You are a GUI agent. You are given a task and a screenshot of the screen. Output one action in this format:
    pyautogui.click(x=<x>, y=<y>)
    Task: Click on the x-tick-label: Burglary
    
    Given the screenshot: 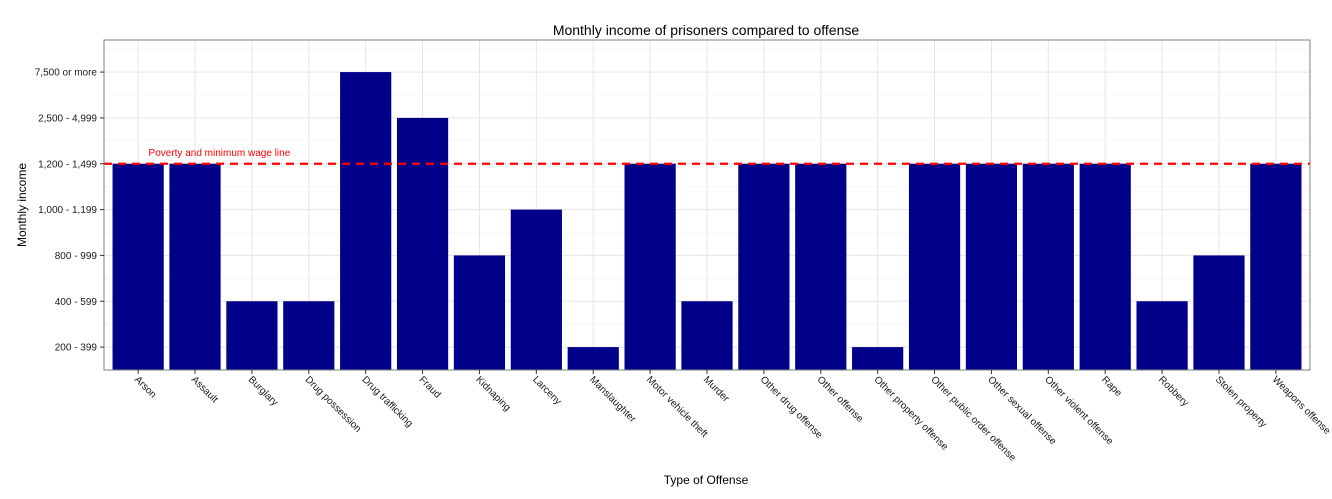 What is the action you would take?
    pyautogui.click(x=263, y=391)
    